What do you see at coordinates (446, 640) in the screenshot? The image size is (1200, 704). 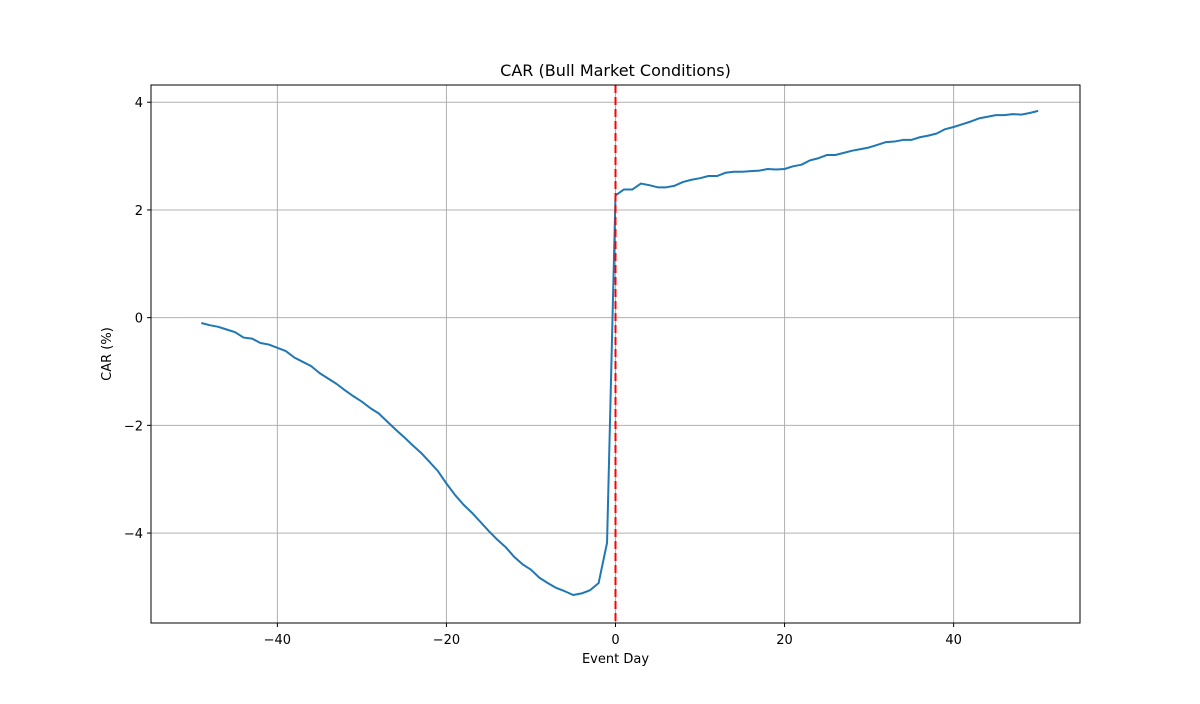 I see `x-tick-label: −20` at bounding box center [446, 640].